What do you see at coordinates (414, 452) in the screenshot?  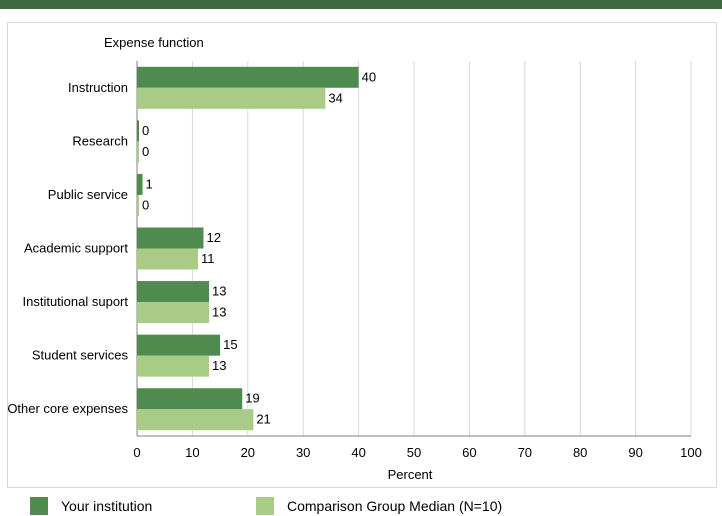 I see `x-tick-label-50: 50` at bounding box center [414, 452].